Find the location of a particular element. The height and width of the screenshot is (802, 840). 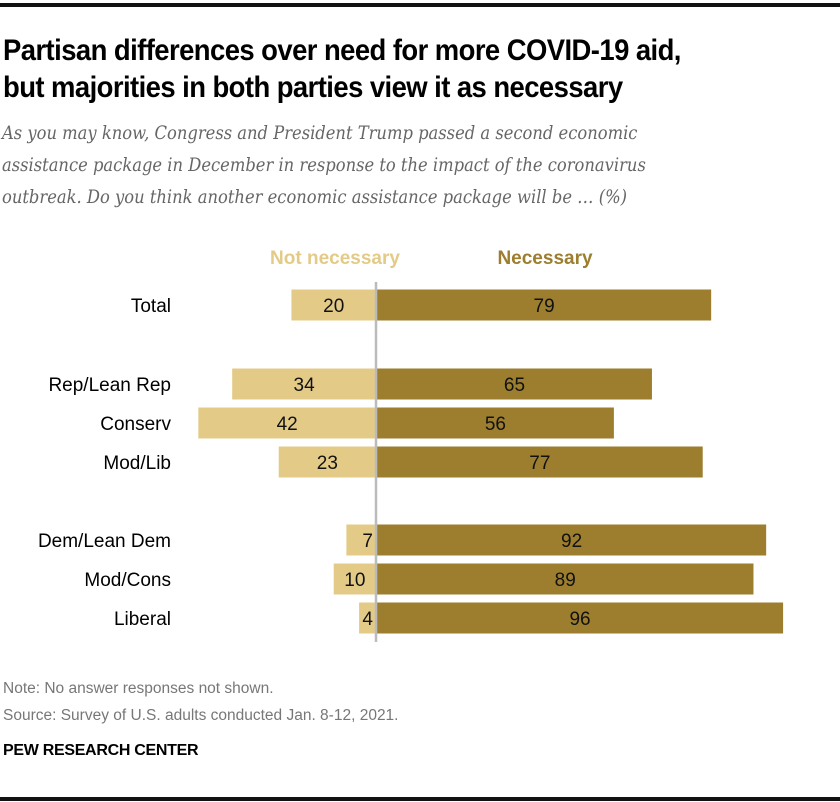

value-label-necessary: 65 is located at coordinates (514, 385).